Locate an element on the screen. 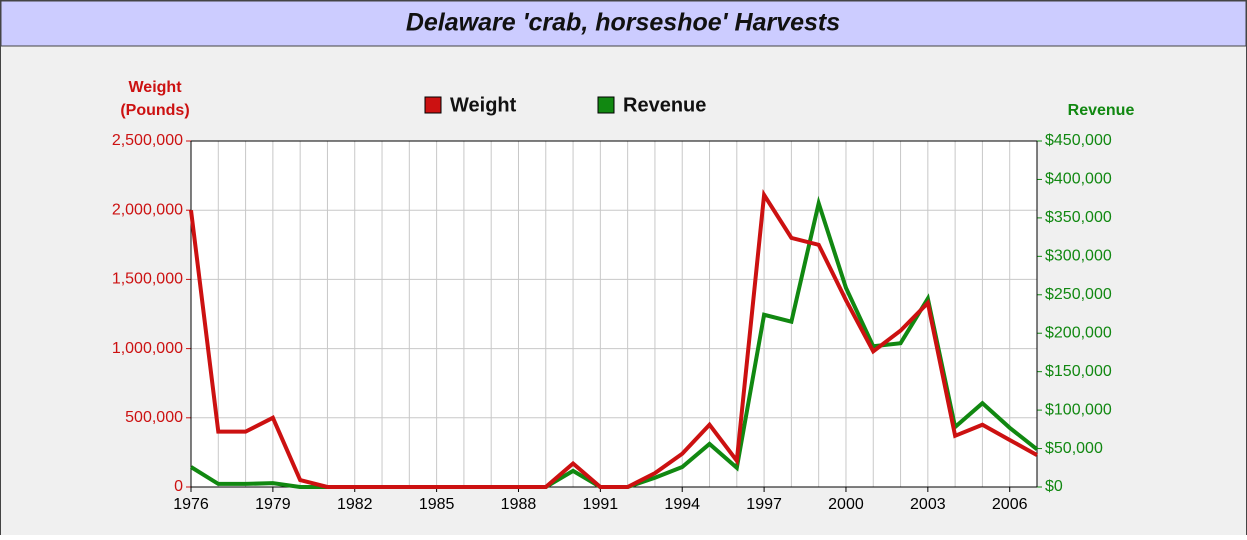 The width and height of the screenshot is (1247, 540). y2-tick-label: $450,000 is located at coordinates (1078, 140).